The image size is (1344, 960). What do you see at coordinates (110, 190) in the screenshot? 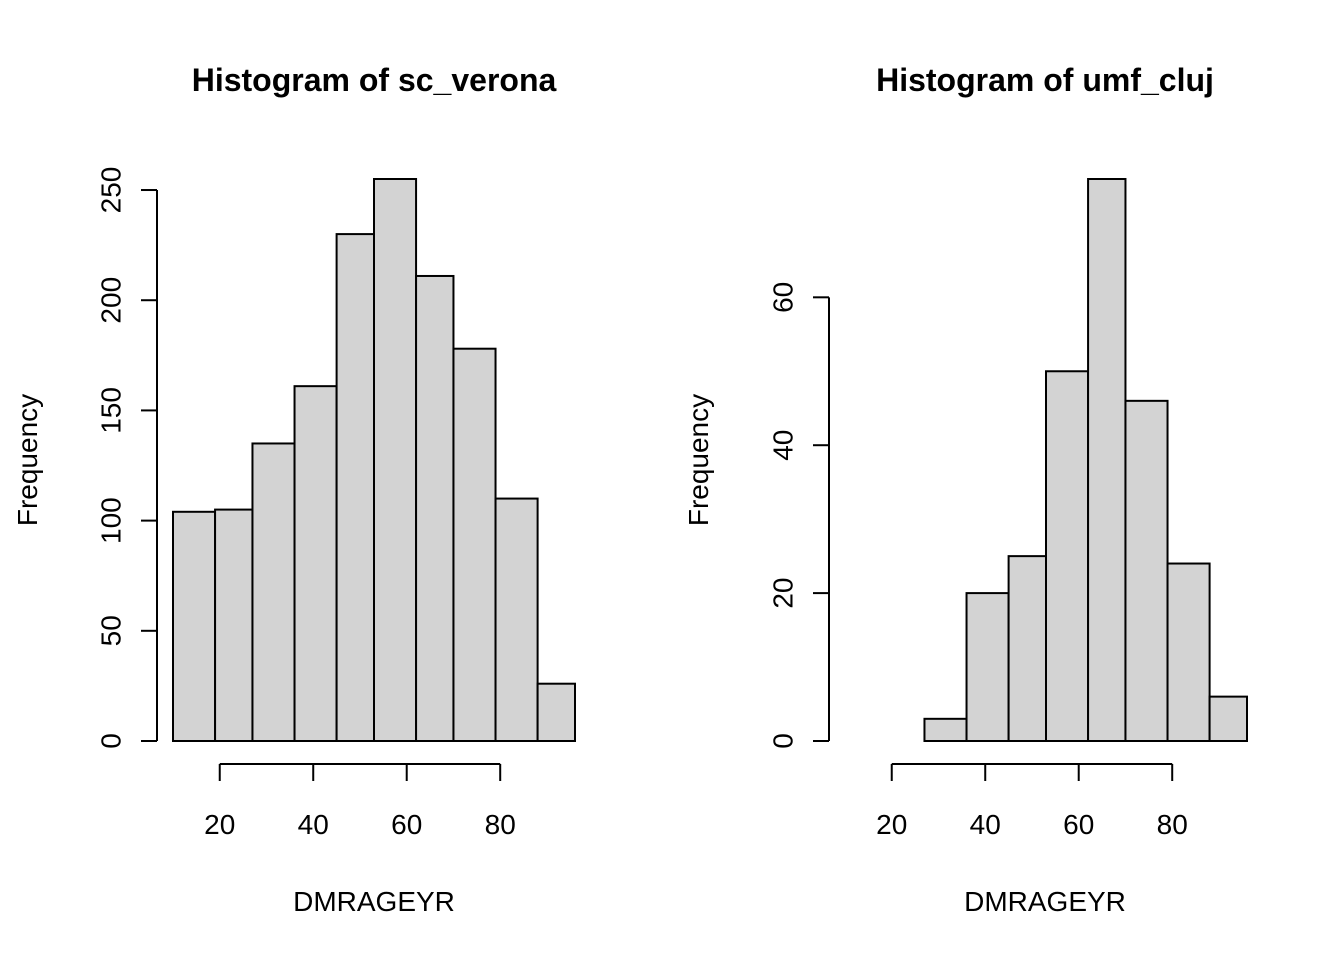
I see `y-tick-label: 250` at bounding box center [110, 190].